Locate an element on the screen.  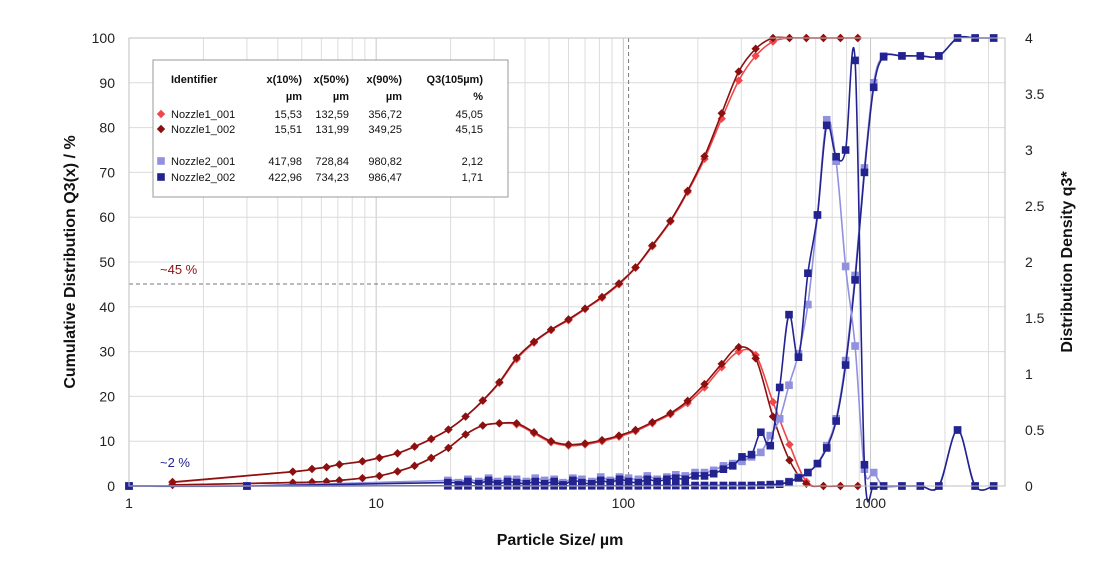
y-tick-label-right: 0.5 is located at coordinates (1035, 430).